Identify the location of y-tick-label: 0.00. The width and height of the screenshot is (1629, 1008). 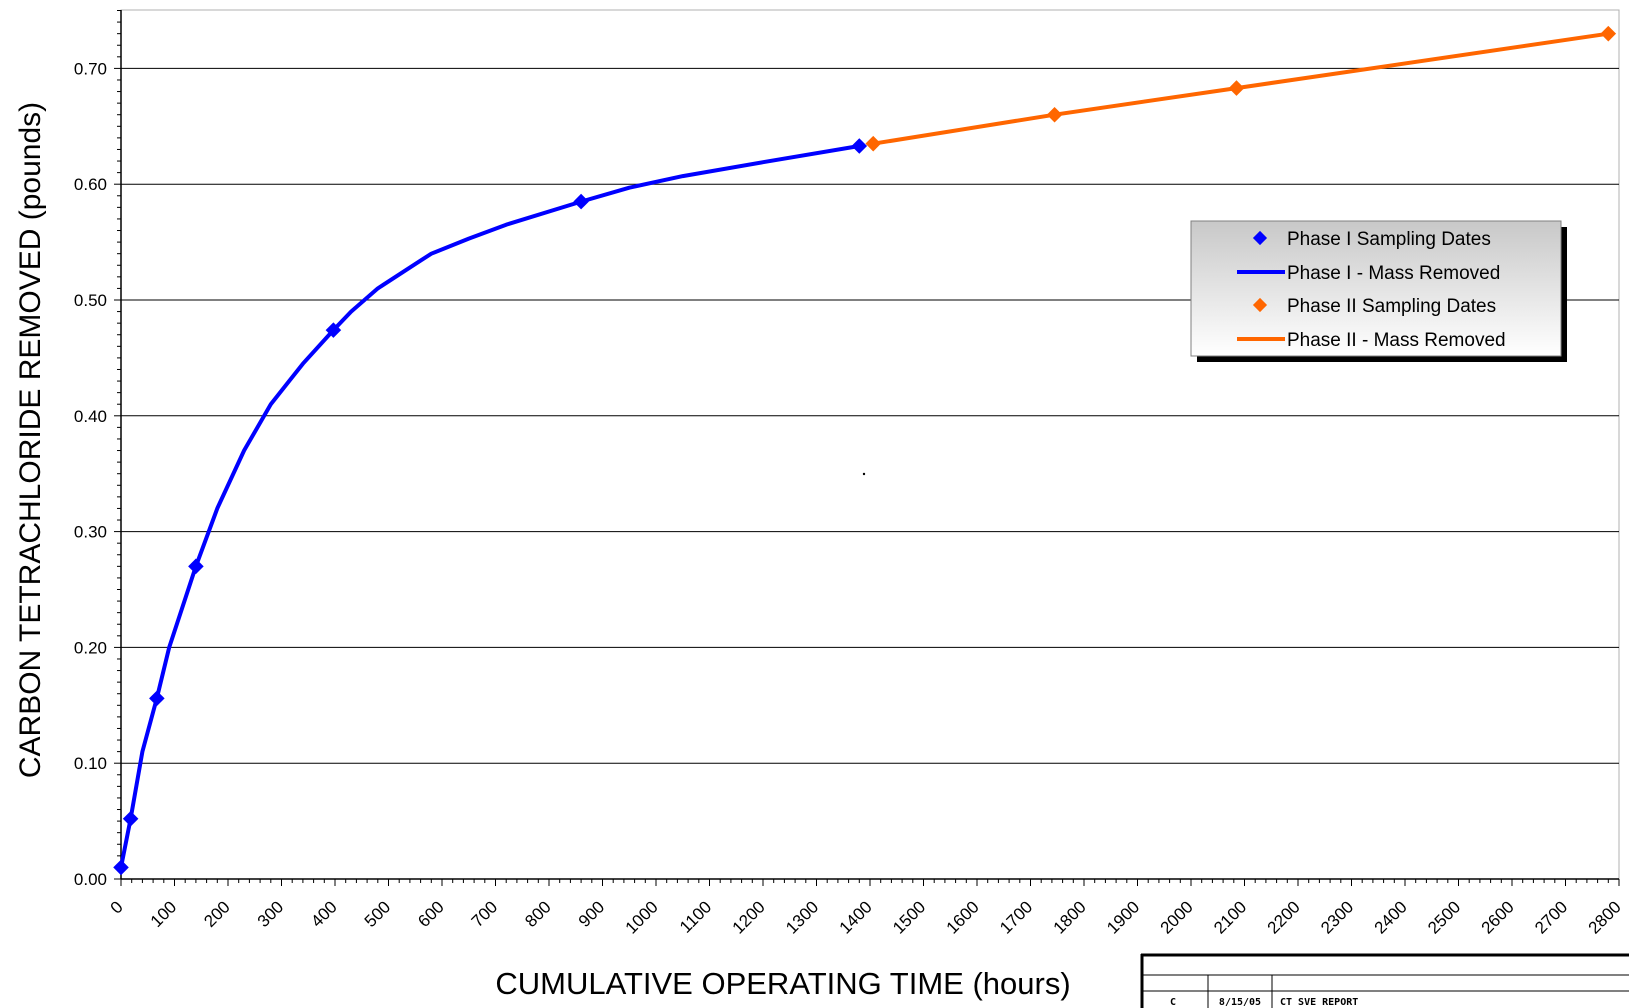
(90, 879).